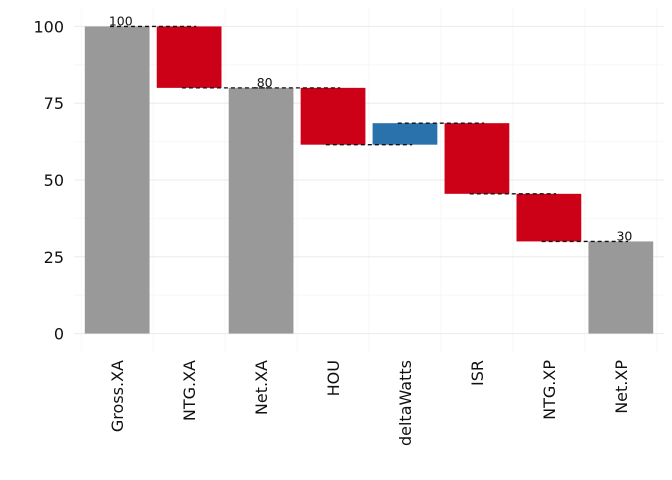 The image size is (672, 480). What do you see at coordinates (48, 26) in the screenshot?
I see `y-tick-label: 100` at bounding box center [48, 26].